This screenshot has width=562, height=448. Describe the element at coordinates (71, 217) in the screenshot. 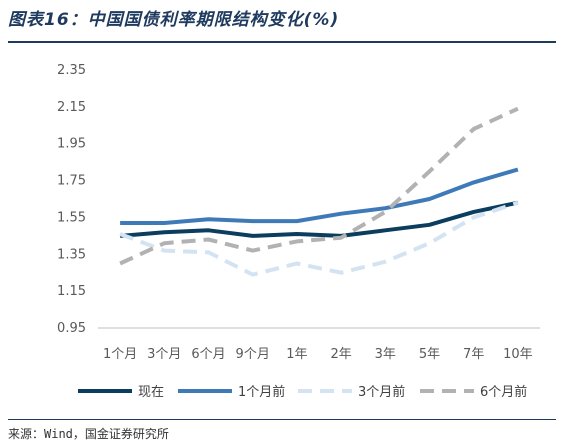

I see `y-tick-label: 1.55` at that location.